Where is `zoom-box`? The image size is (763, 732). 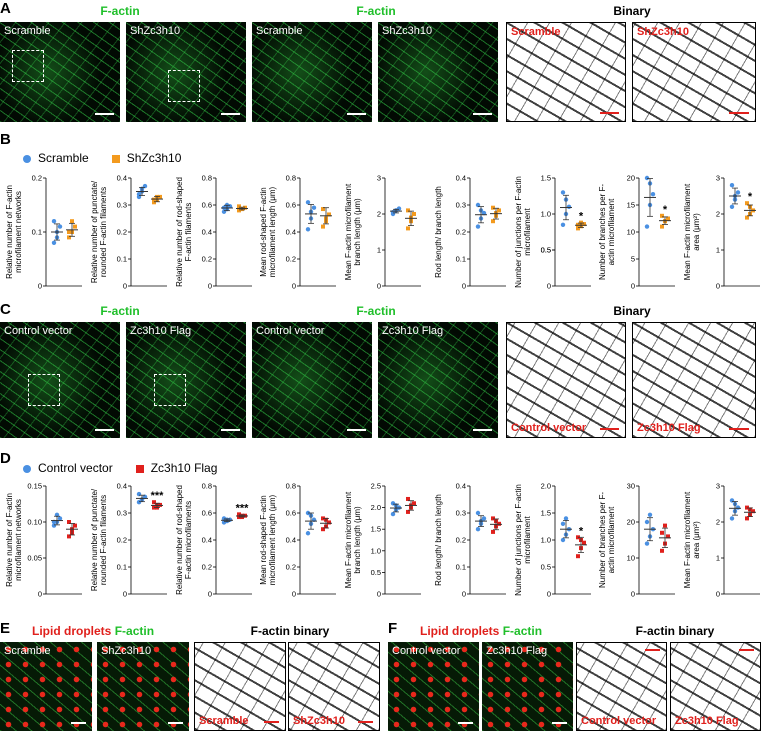 zoom-box is located at coordinates (170, 390).